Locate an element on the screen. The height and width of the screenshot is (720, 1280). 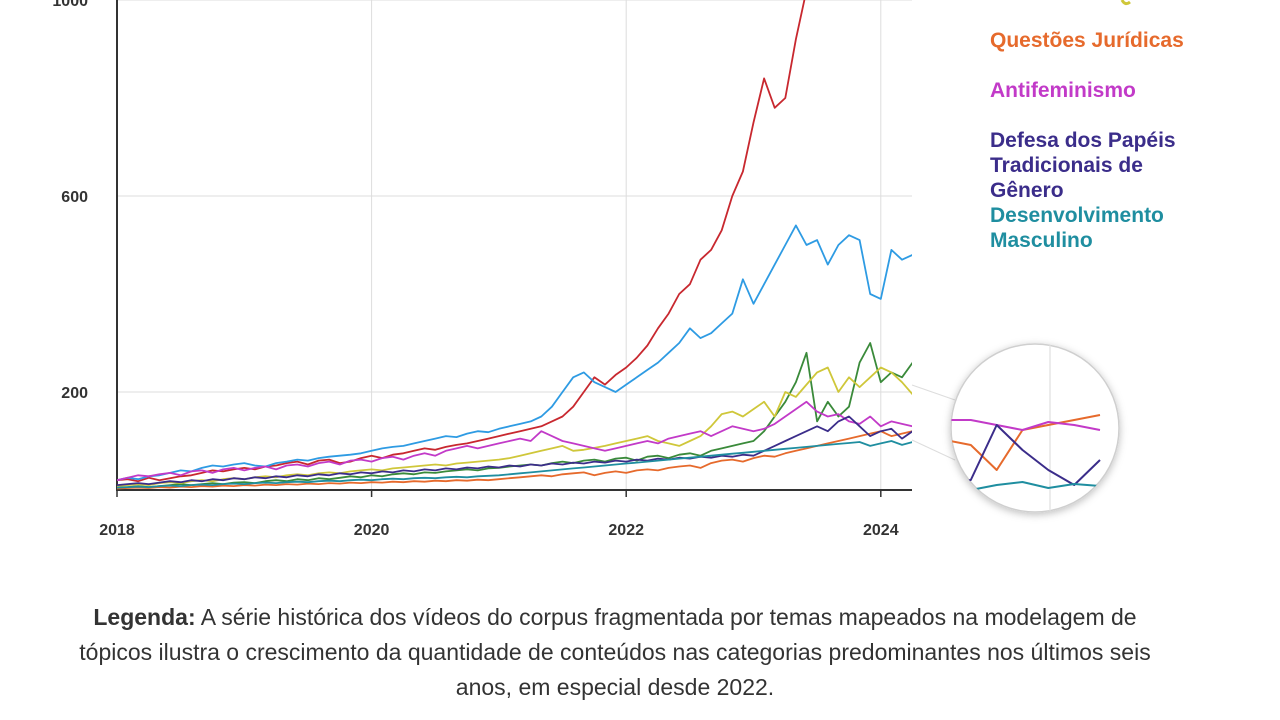
x-tick-label-2024: 2024 is located at coordinates (881, 530).